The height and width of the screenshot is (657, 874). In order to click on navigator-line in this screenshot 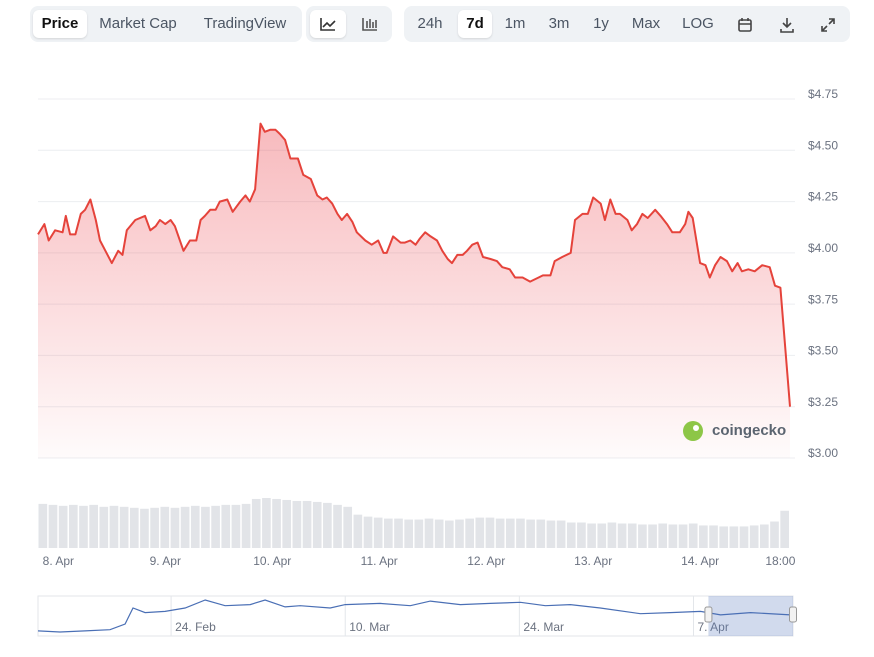, I will do `click(414, 616)`.